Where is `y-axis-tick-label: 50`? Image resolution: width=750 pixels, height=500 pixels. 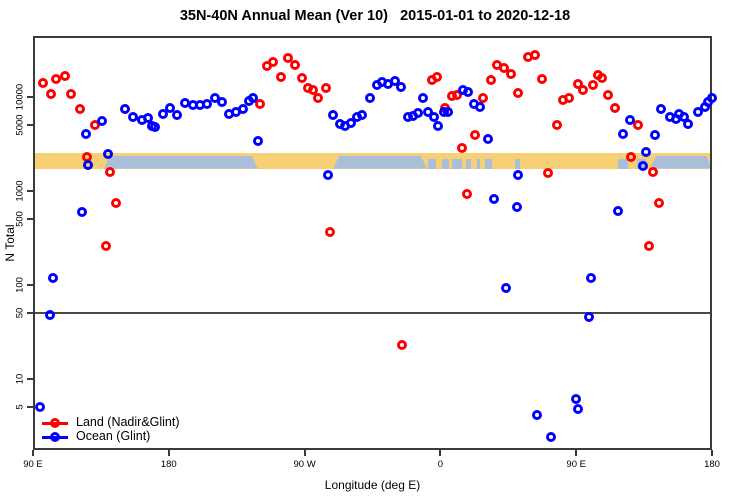
y-axis-tick-label: 50 is located at coordinates (20, 313).